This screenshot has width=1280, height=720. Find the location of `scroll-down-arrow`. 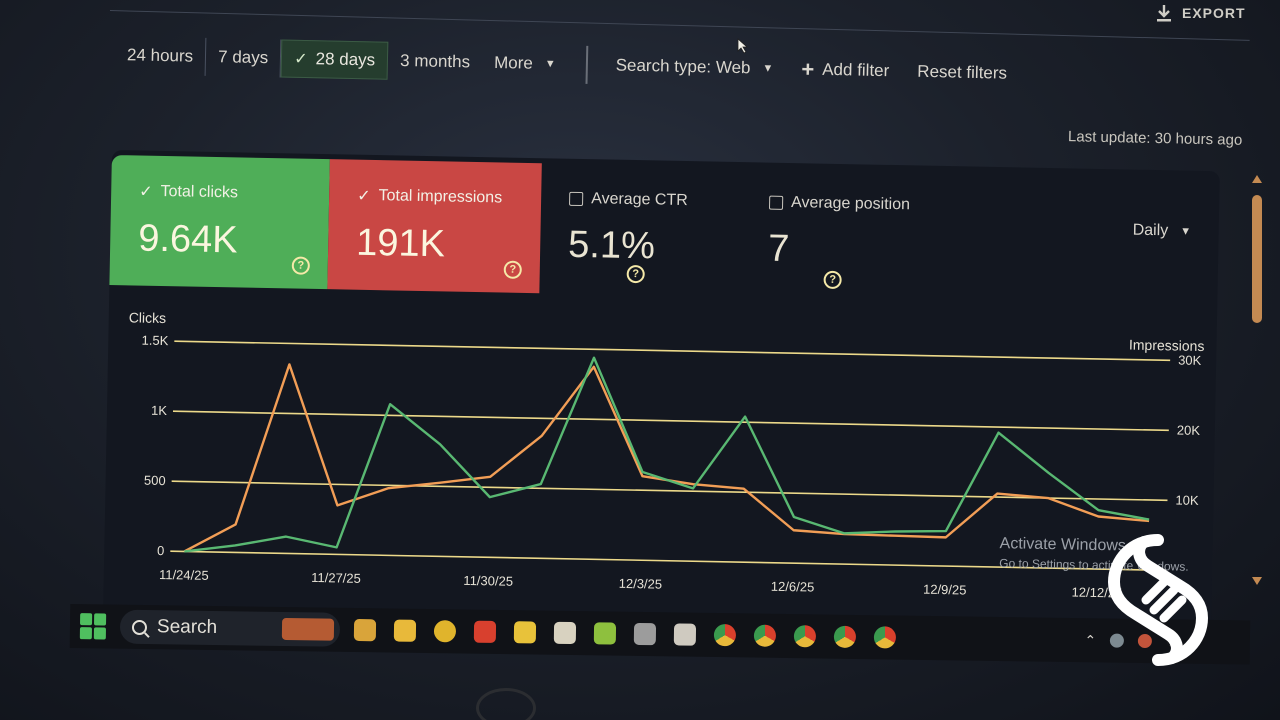

scroll-down-arrow is located at coordinates (1257, 581).